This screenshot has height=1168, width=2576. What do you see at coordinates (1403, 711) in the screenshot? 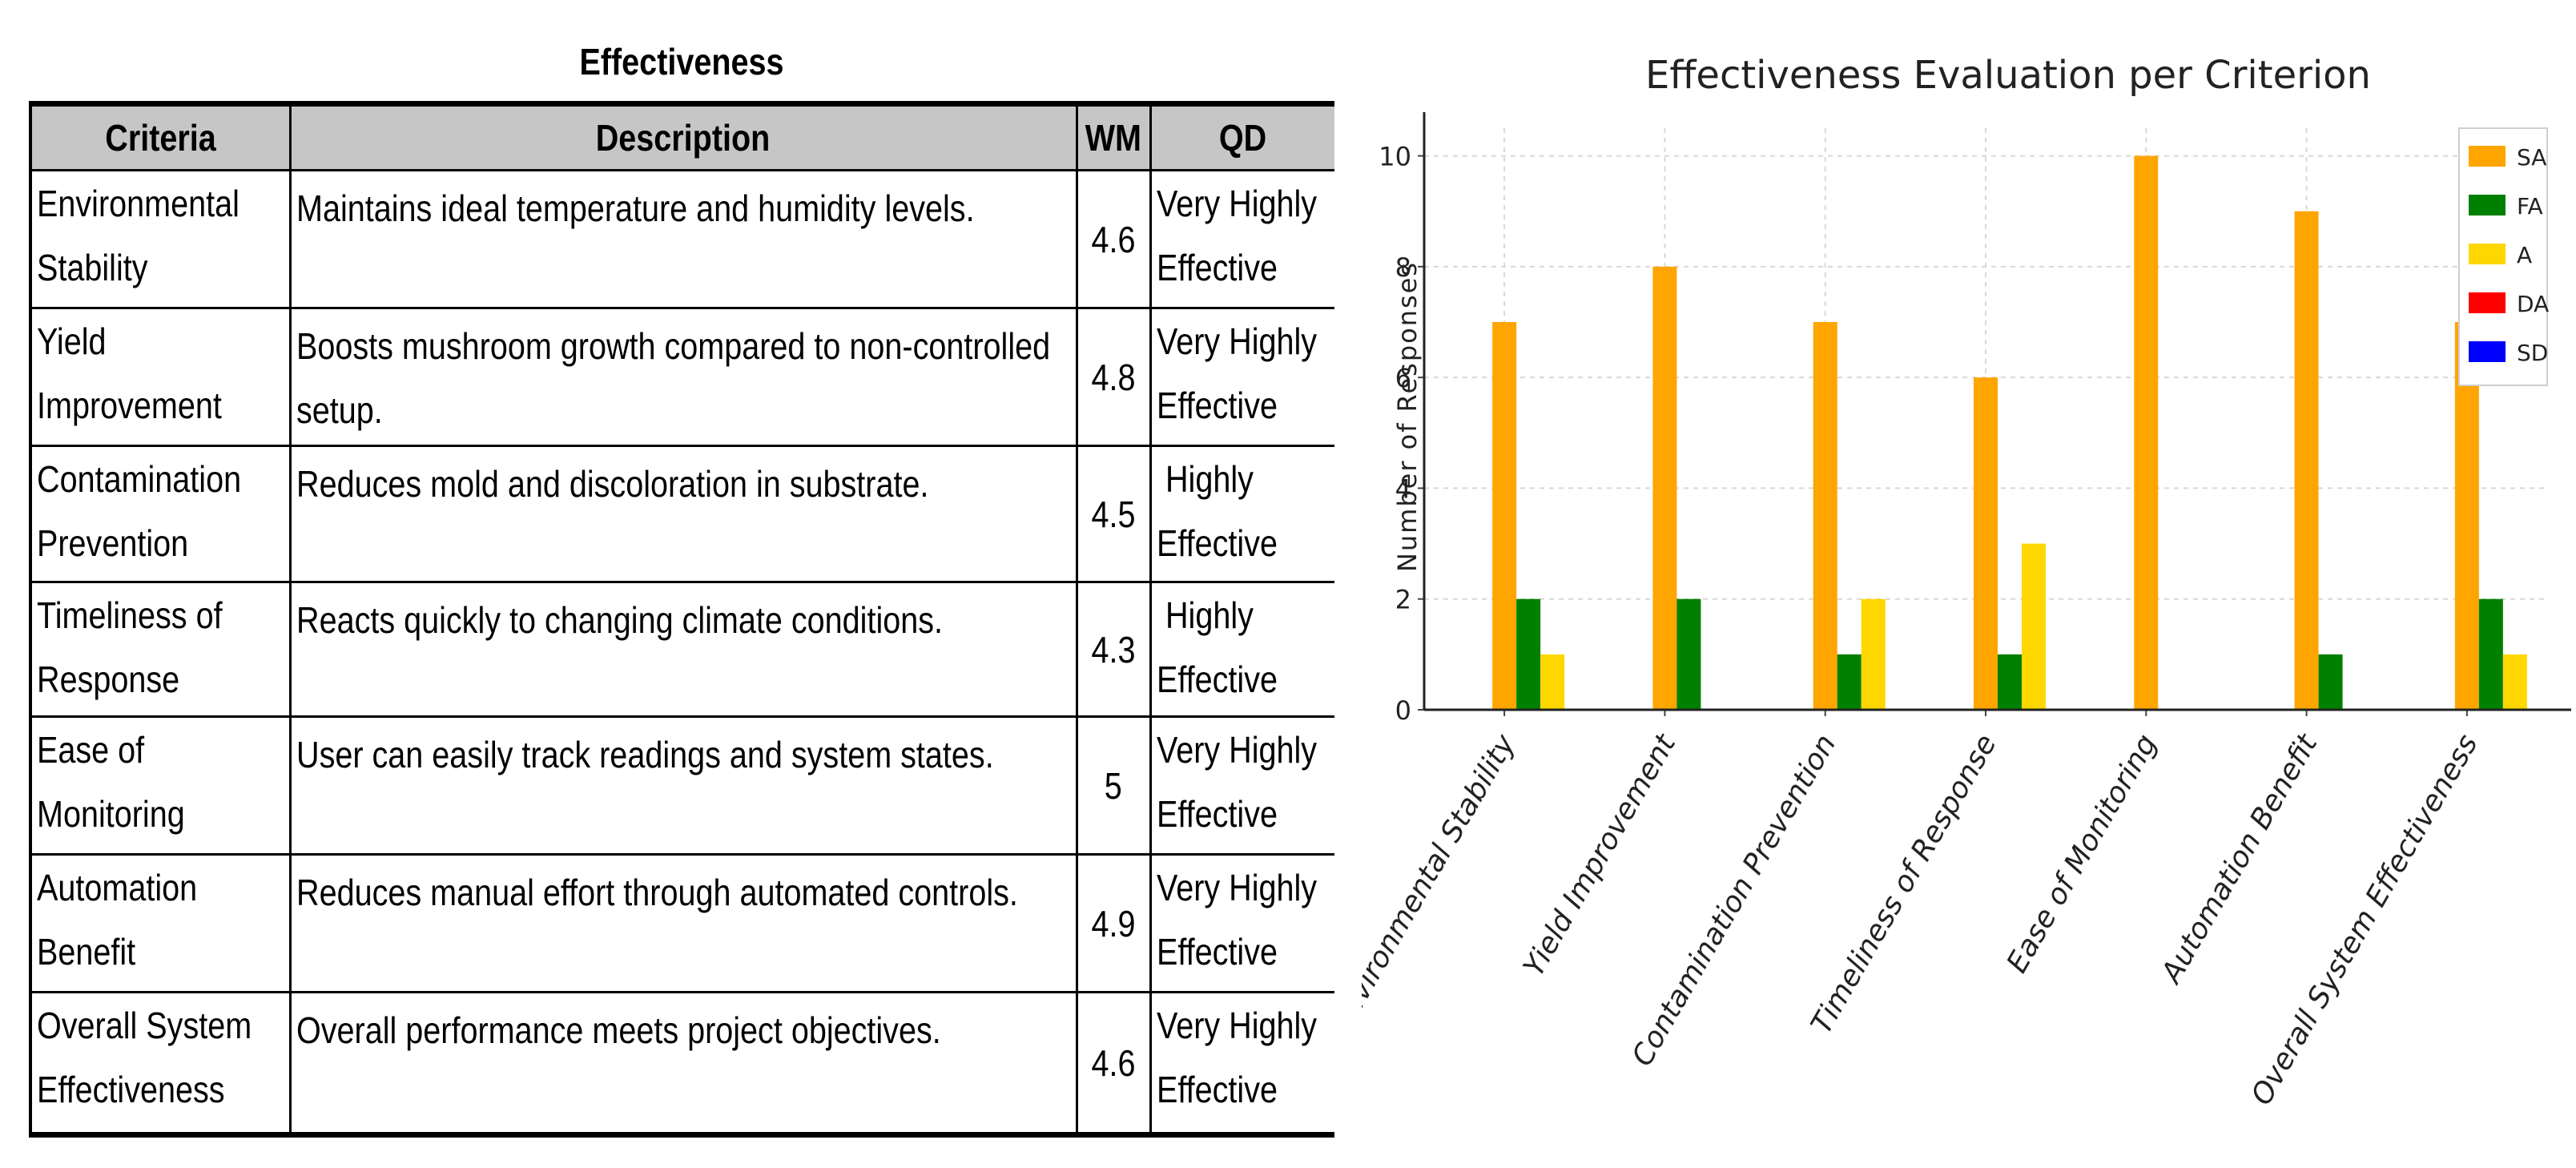
I see `y-tick-label: 0` at bounding box center [1403, 711].